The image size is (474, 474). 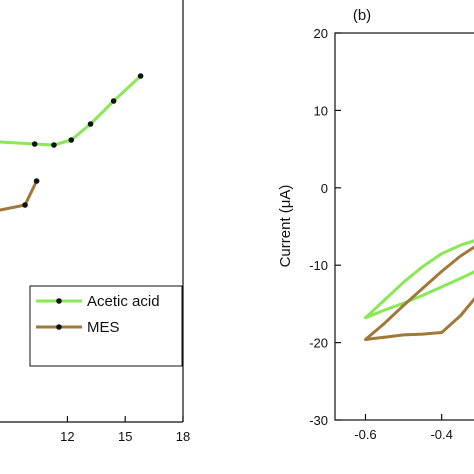 I want to click on panel-a-x-tick-label: 18, so click(x=183, y=436).